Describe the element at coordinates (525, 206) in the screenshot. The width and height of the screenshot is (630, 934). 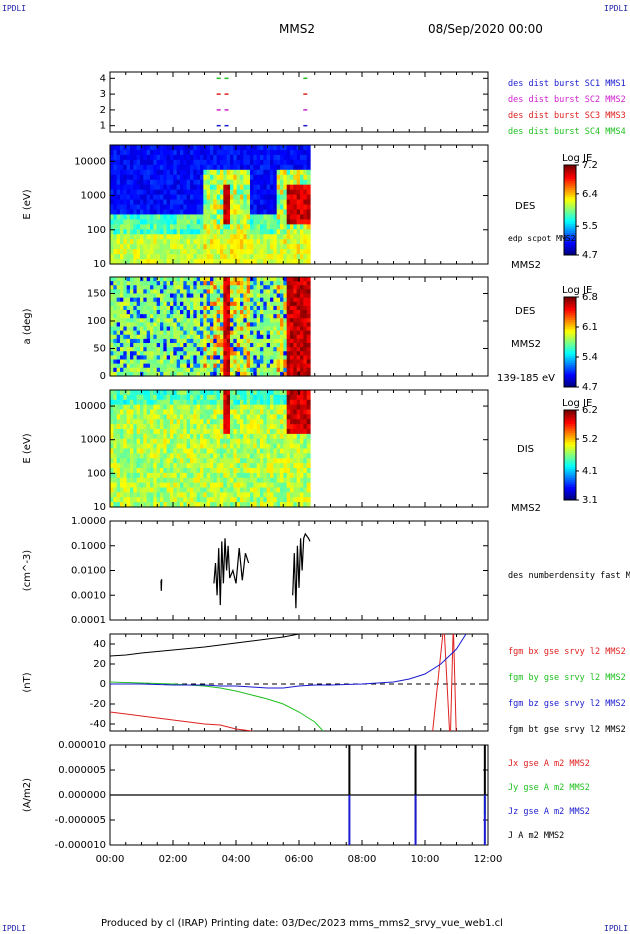
I see `des-energy-instrument-label: DES` at that location.